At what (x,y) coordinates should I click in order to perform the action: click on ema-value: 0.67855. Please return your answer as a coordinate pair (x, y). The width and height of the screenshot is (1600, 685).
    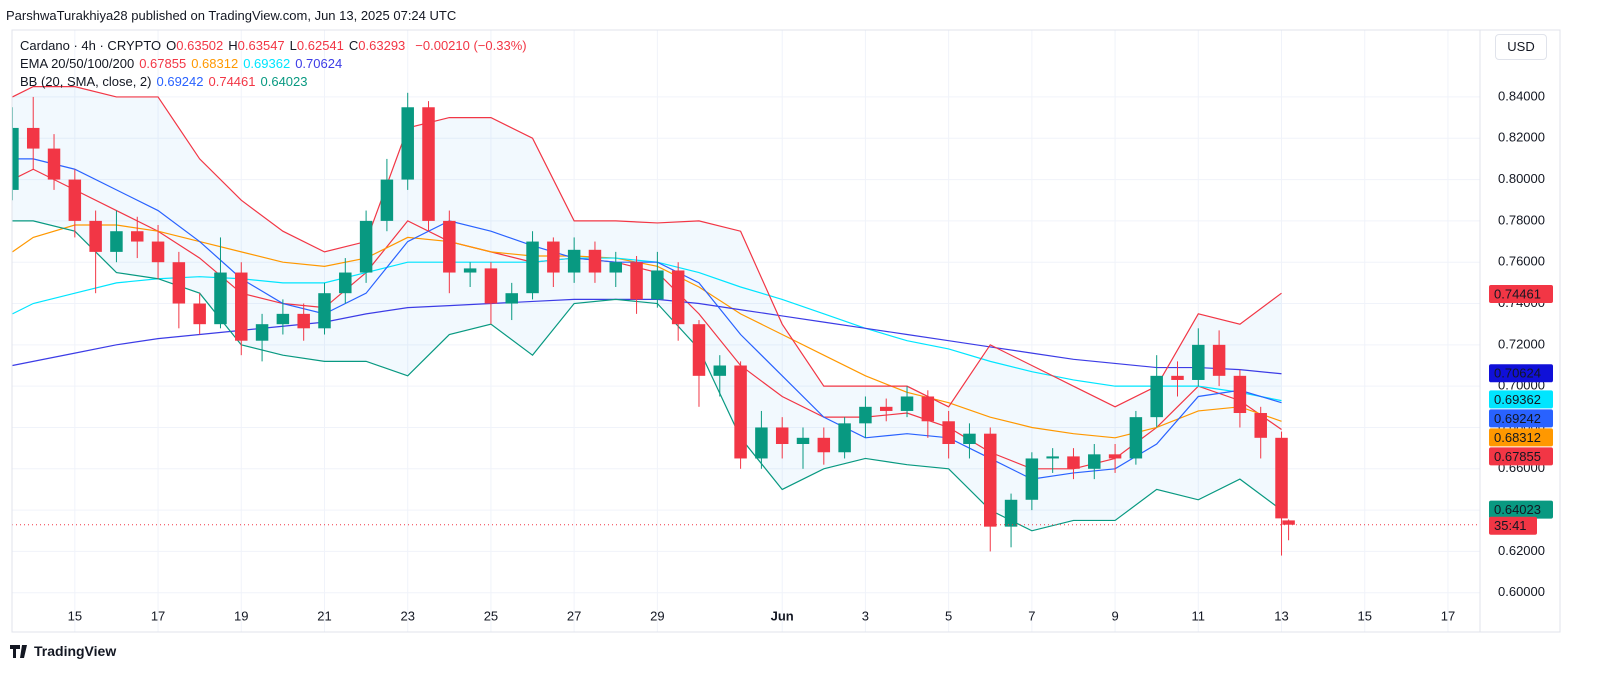
    Looking at the image, I should click on (163, 63).